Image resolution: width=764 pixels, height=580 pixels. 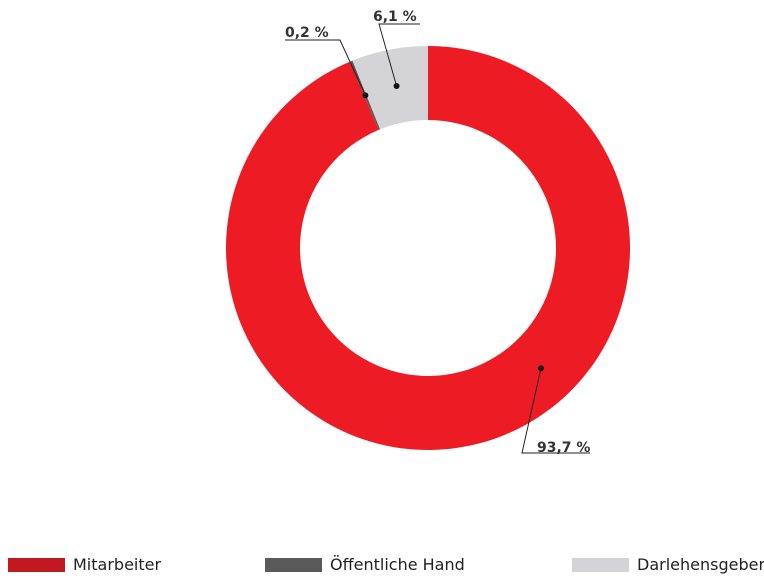 What do you see at coordinates (395, 17) in the screenshot?
I see `data-label-darlehensgeber: 6,1 %` at bounding box center [395, 17].